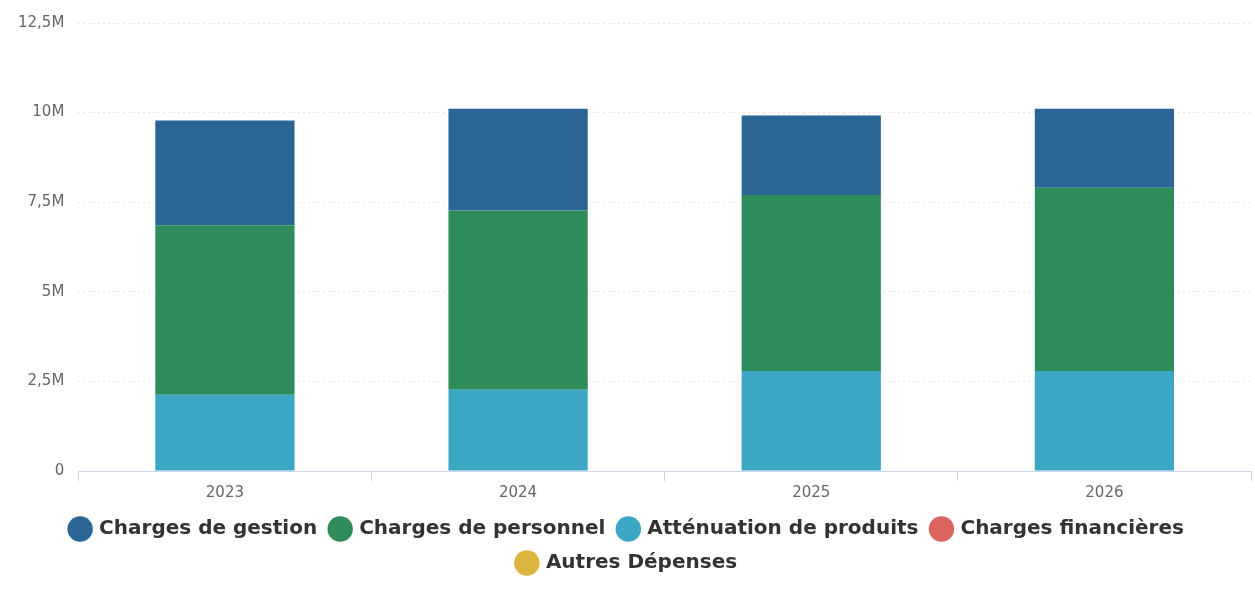  I want to click on x-tick-label: 2026, so click(1104, 491).